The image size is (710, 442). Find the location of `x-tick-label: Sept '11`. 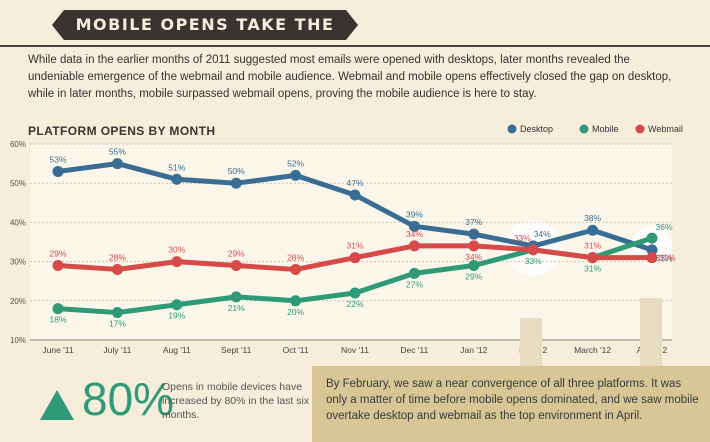

x-tick-label: Sept '11 is located at coordinates (236, 350).